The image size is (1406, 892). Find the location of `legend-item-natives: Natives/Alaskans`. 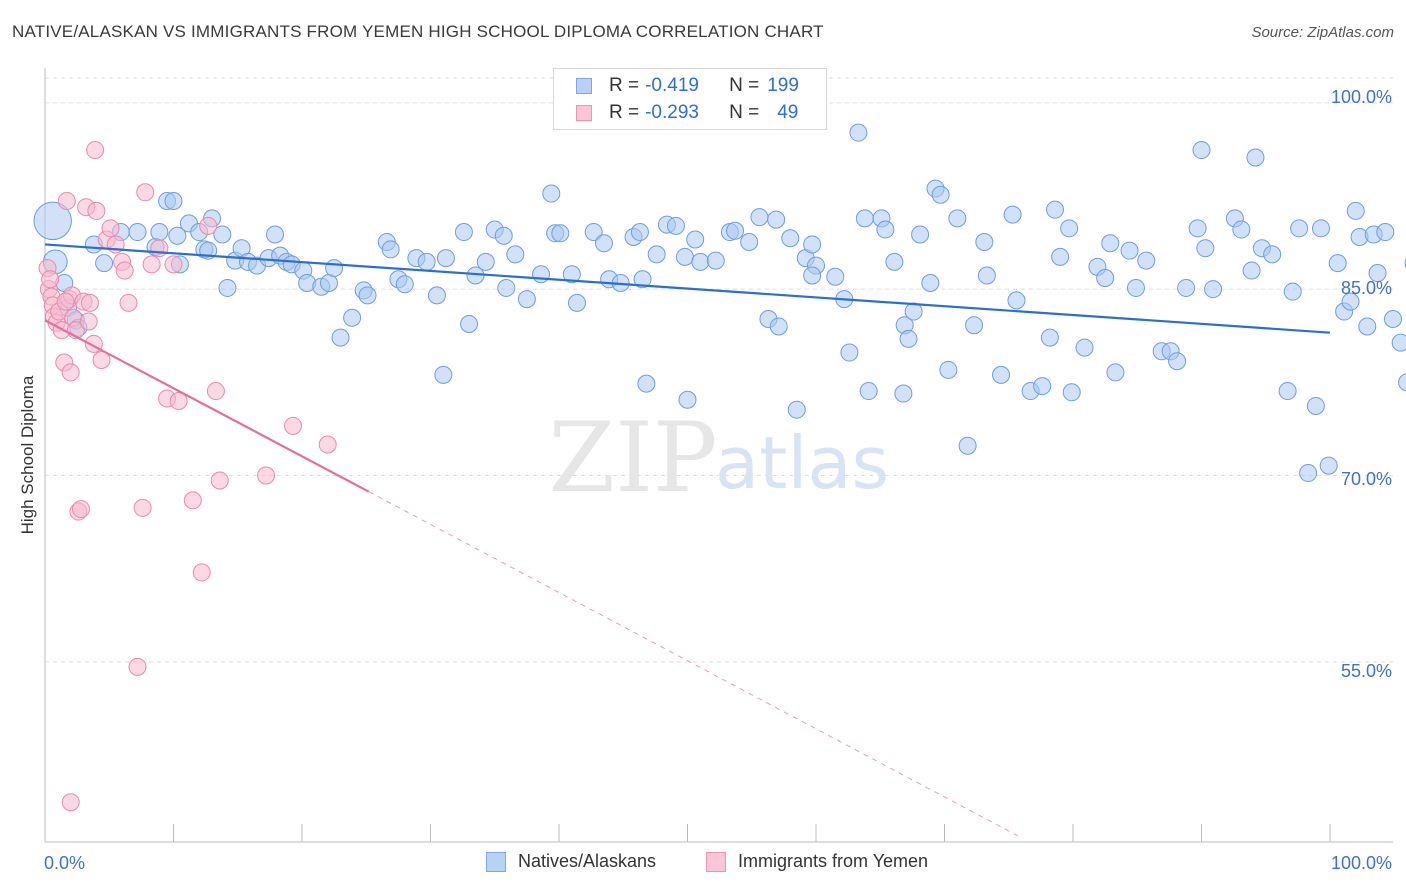

legend-item-natives: Natives/Alaskans is located at coordinates (571, 861).